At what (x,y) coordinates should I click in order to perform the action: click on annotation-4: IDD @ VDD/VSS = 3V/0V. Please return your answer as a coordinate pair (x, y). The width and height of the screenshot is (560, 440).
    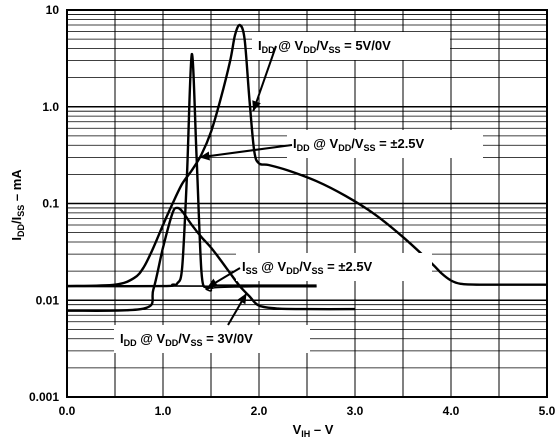
    Looking at the image, I should click on (186, 339).